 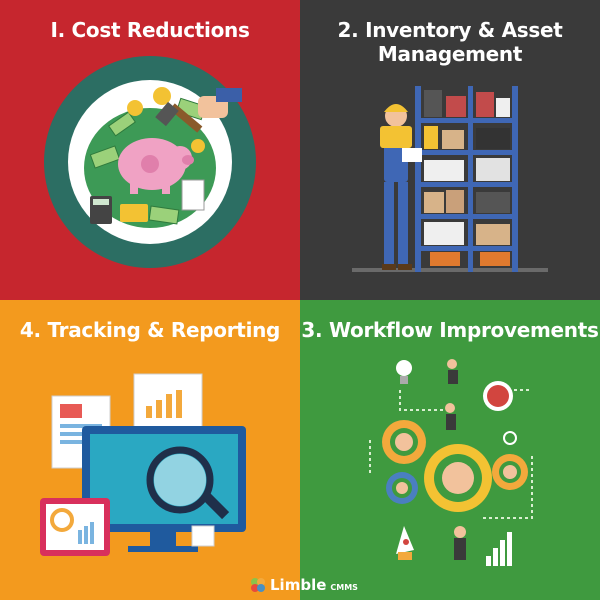 I want to click on limble-leaf-icon, so click(x=258, y=585).